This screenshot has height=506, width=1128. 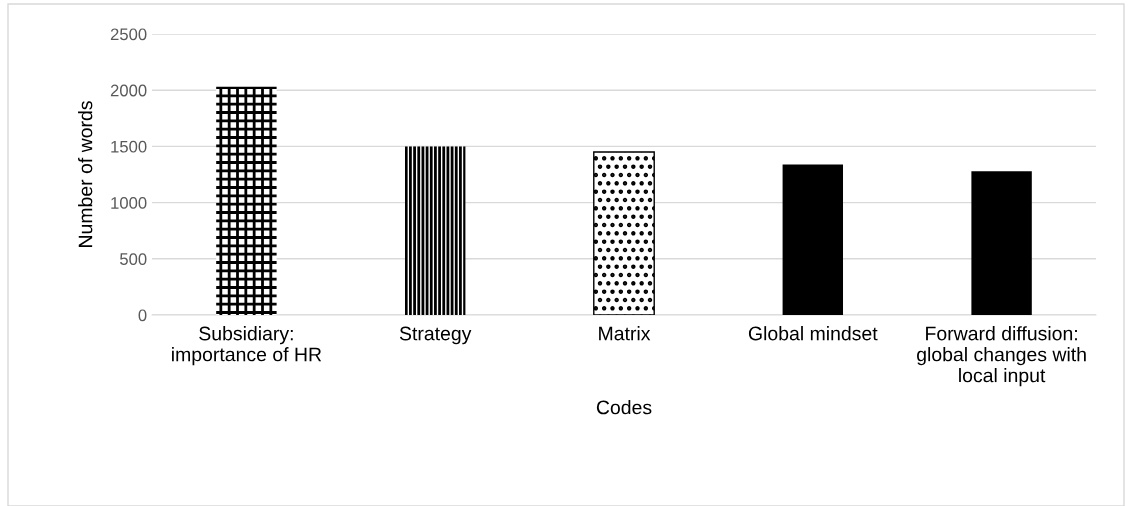 I want to click on x-tick-label: Strategy, so click(x=435, y=335).